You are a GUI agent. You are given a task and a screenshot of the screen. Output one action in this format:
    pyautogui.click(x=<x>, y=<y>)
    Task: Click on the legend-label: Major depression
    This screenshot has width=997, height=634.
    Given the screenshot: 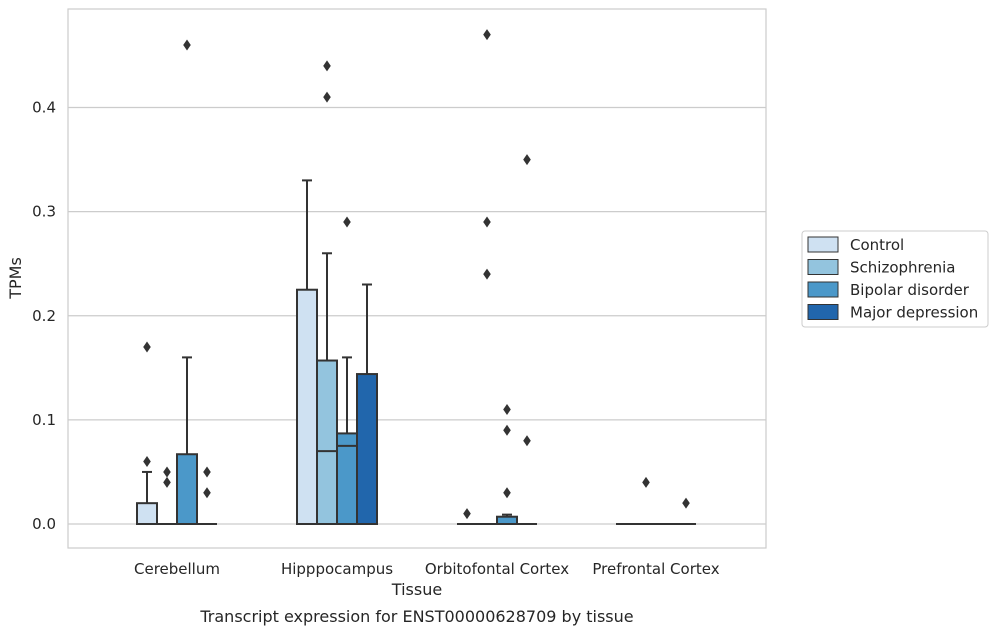 What is the action you would take?
    pyautogui.click(x=914, y=313)
    